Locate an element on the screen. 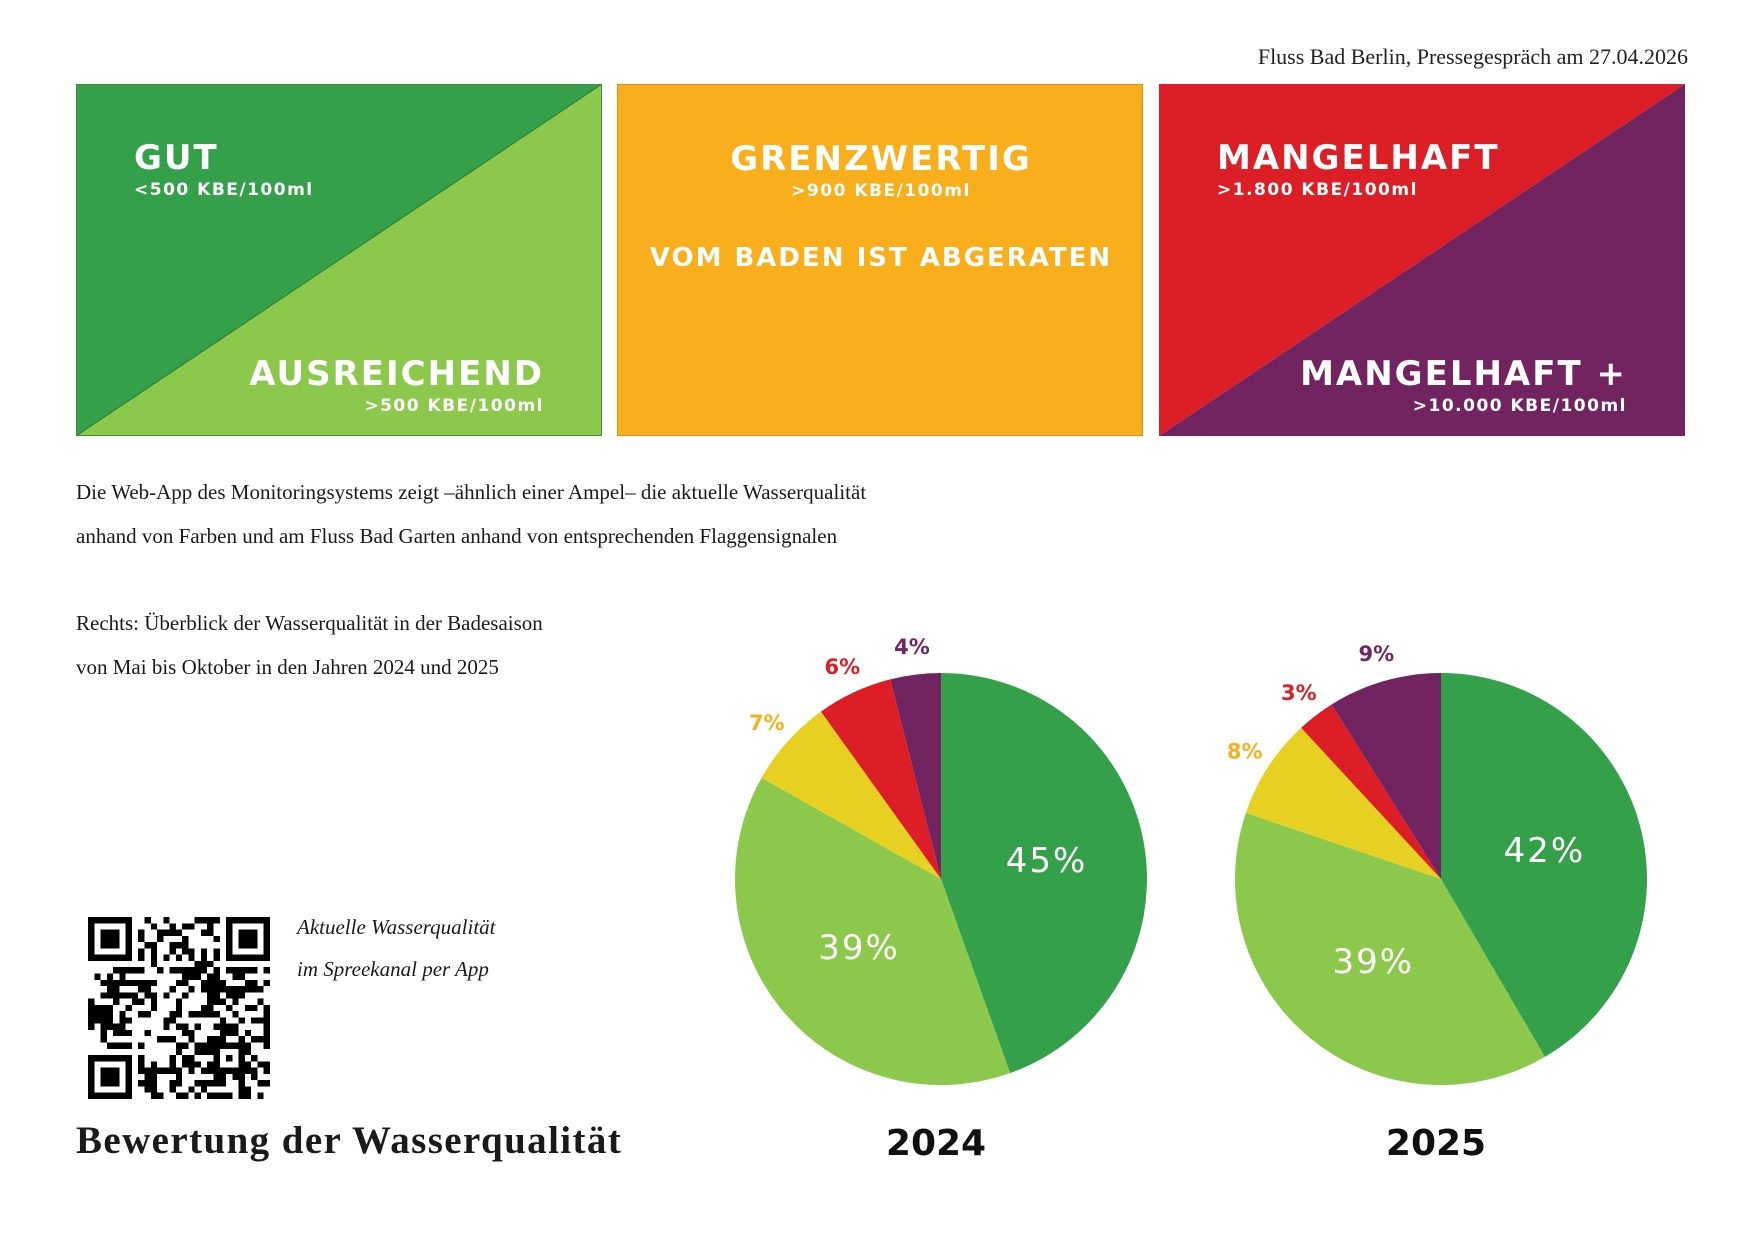 The image size is (1754, 1240). qr-code-icon is located at coordinates (179, 1008).